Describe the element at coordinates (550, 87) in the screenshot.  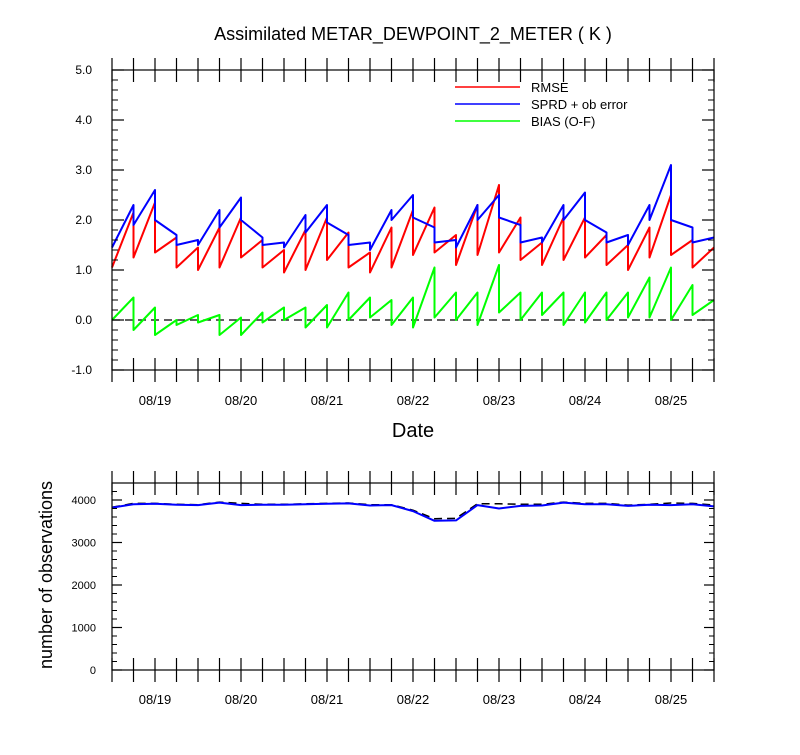
I see `legend-label: RMSE` at that location.